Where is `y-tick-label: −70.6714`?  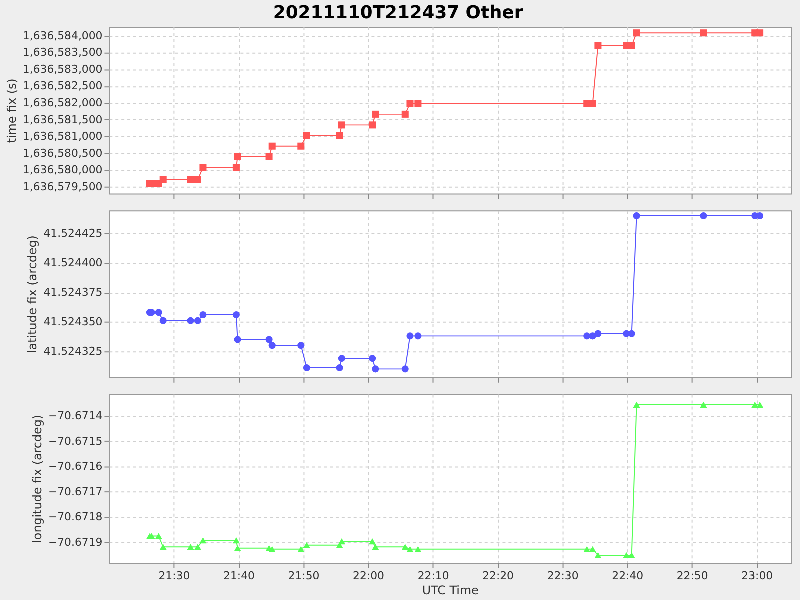 y-tick-label: −70.6714 is located at coordinates (75, 416).